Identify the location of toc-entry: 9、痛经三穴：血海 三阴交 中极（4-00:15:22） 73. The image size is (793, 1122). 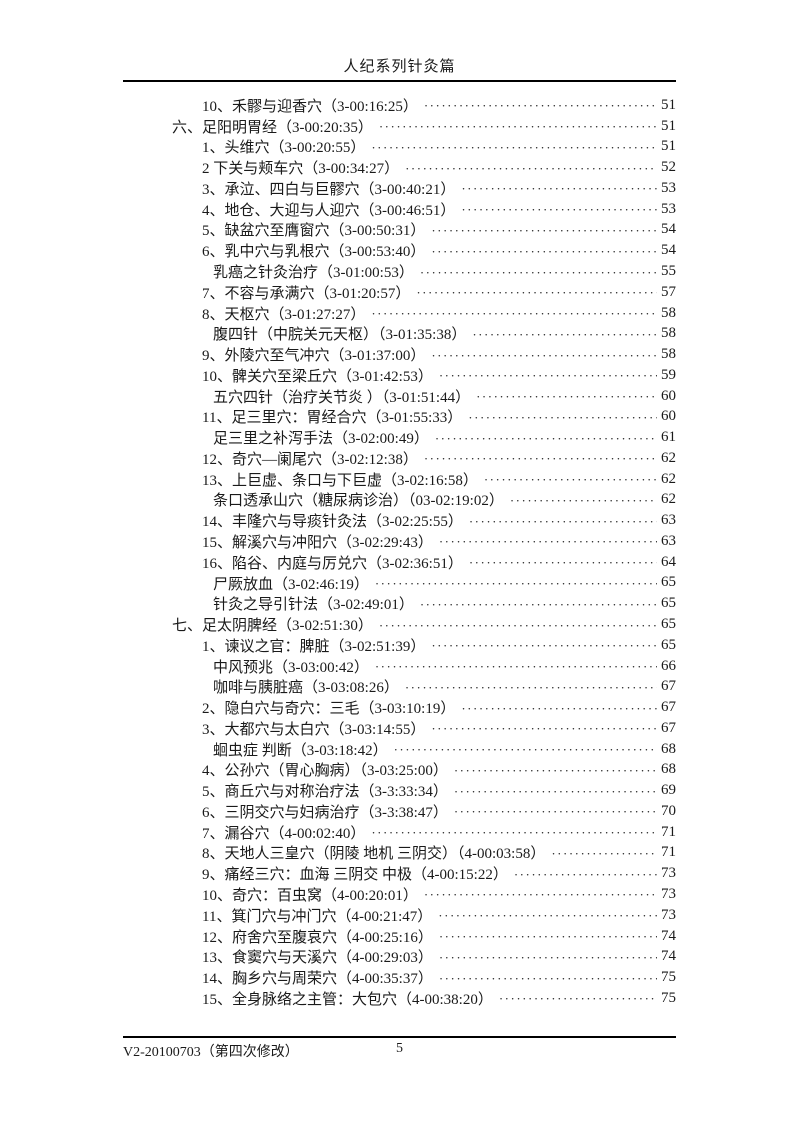
(399, 873).